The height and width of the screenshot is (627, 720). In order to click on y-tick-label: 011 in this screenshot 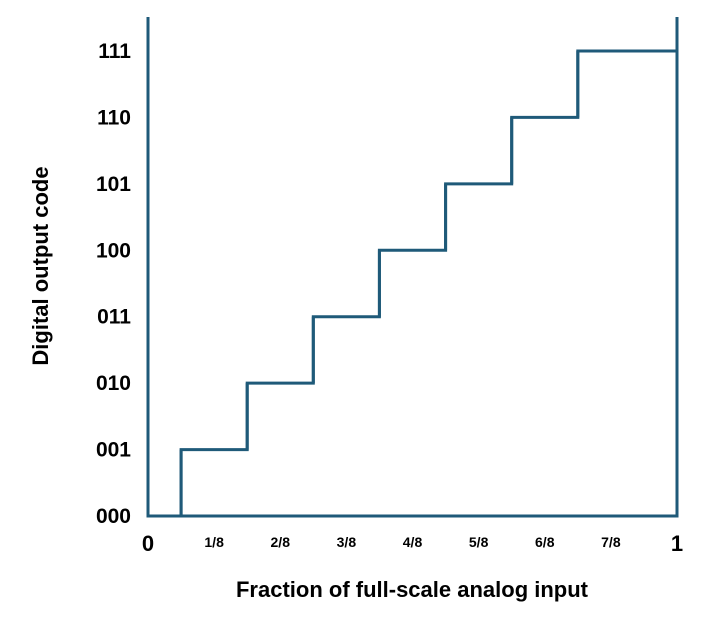, I will do `click(114, 317)`.